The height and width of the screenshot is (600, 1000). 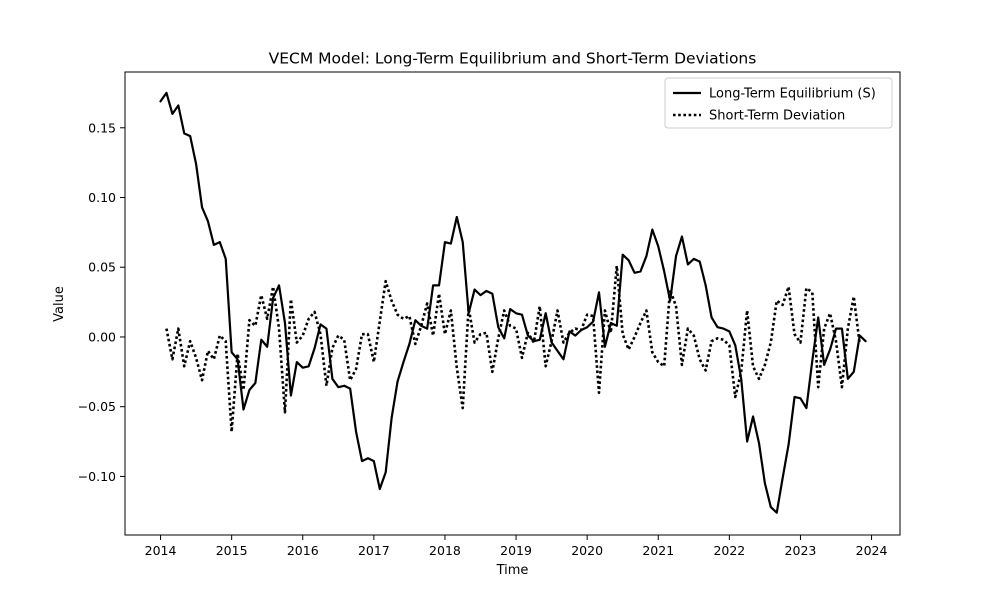 What do you see at coordinates (102, 197) in the screenshot?
I see `y-tick-label: 0.10` at bounding box center [102, 197].